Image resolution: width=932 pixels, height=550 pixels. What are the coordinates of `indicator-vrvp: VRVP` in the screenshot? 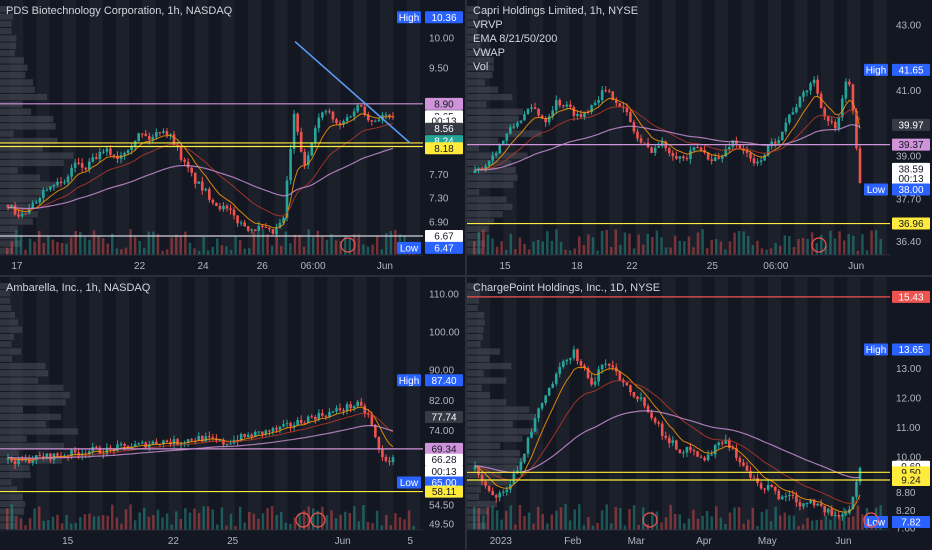 It's located at (488, 25).